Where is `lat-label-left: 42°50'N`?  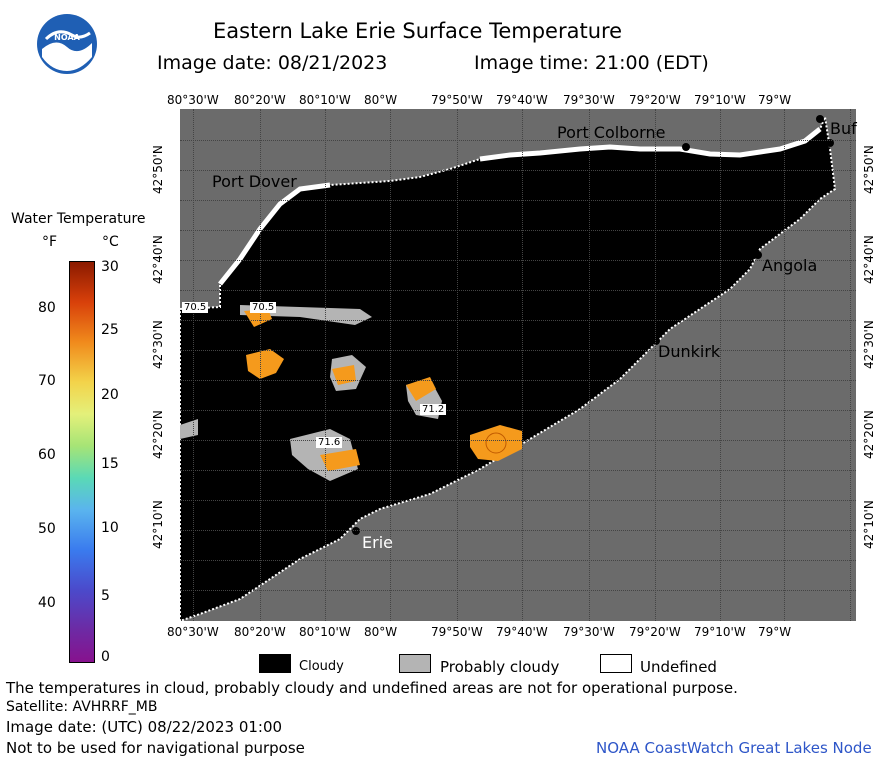
lat-label-left: 42°50'N is located at coordinates (158, 169).